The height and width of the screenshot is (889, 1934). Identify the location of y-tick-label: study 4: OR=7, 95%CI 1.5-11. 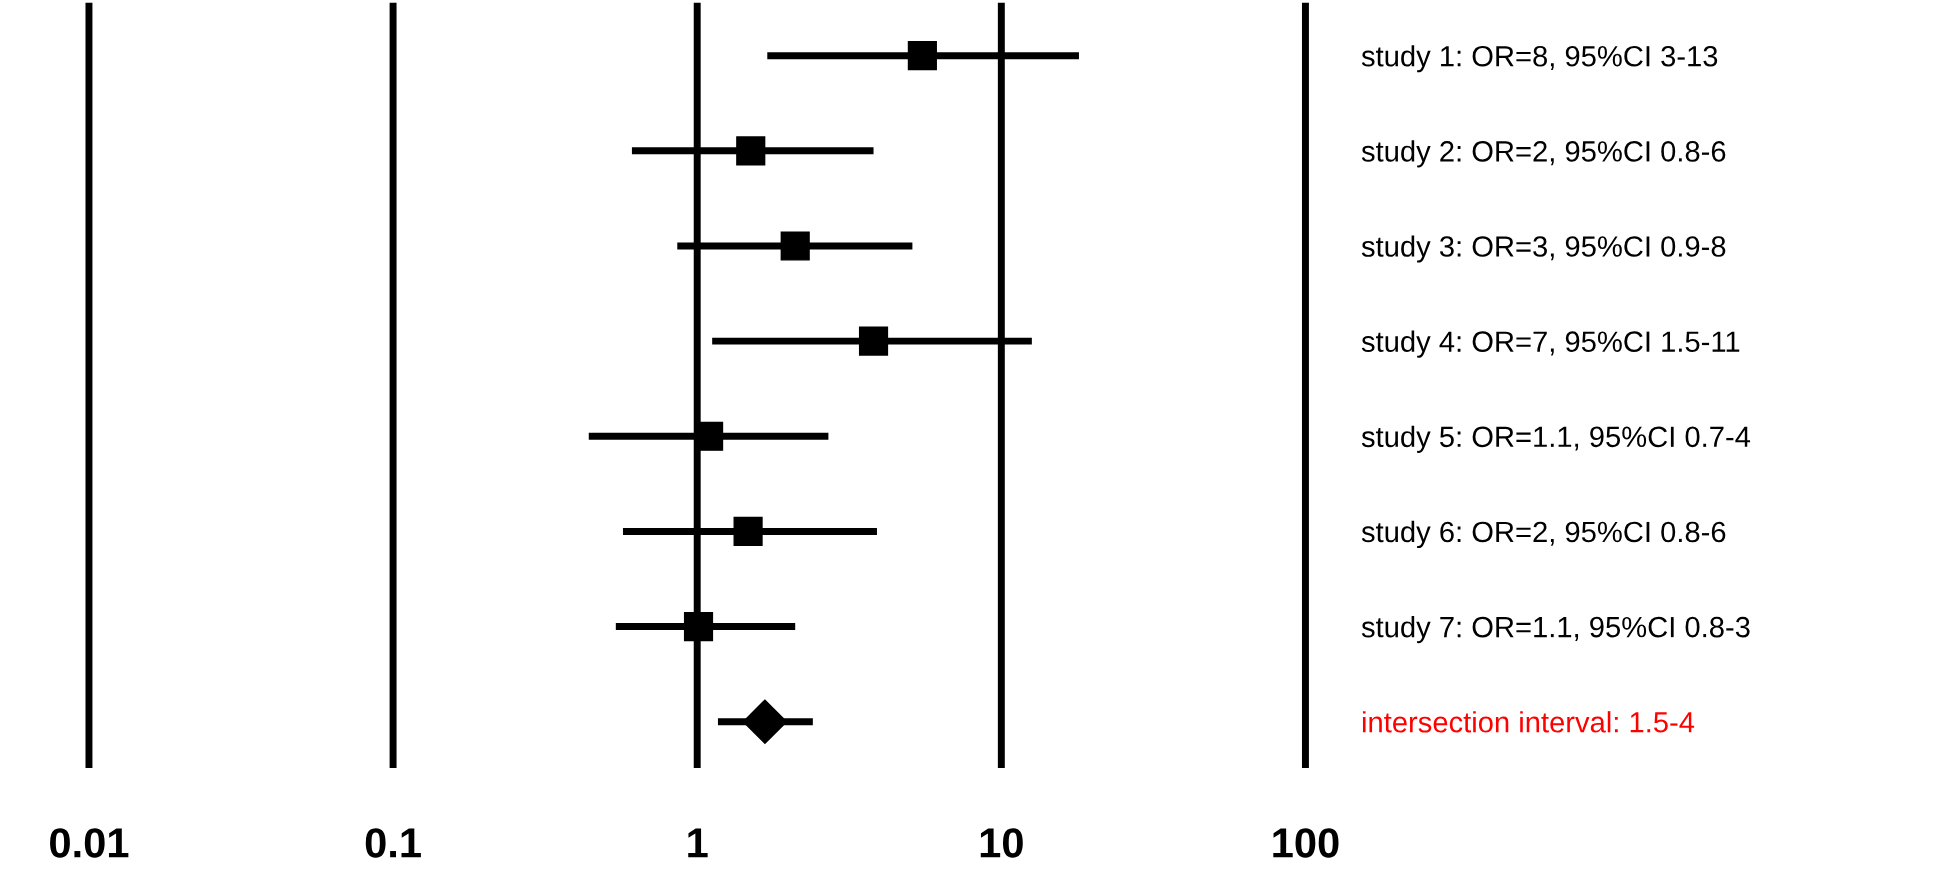
(1550, 344).